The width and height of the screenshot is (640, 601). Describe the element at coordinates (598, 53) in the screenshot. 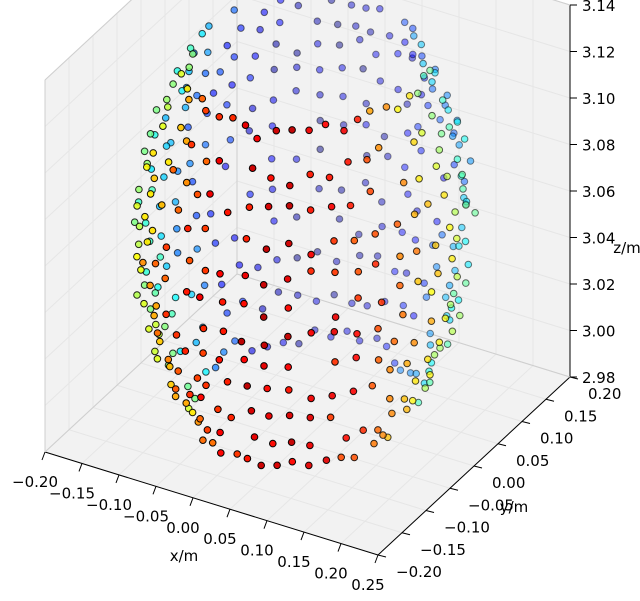

I see `z-tick-label: 3.12` at that location.